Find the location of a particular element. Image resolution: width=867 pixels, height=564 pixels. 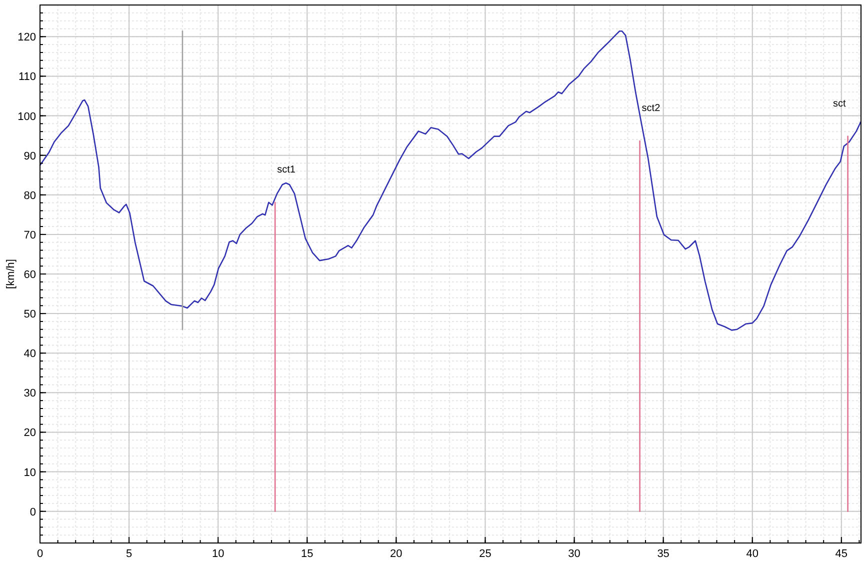

x-tick-label: 25 is located at coordinates (485, 554).